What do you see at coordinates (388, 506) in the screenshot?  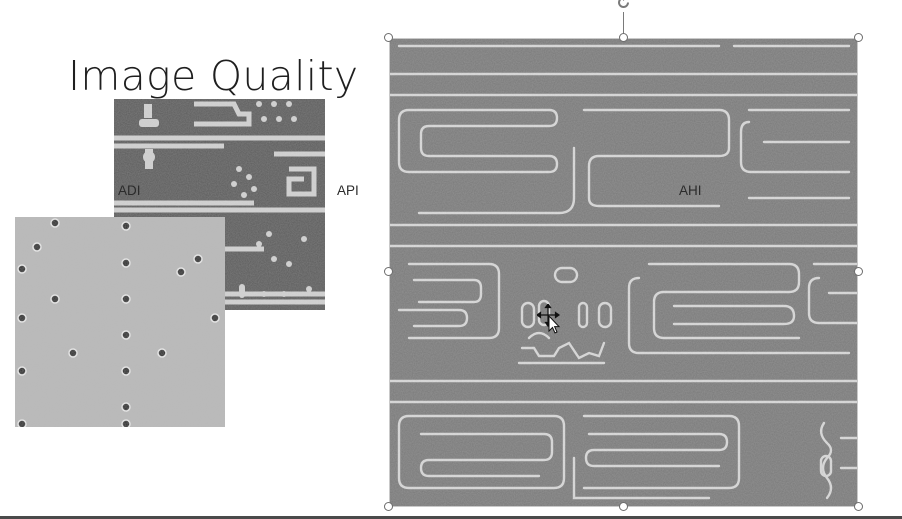 I see `resize-handle-bottom-left` at bounding box center [388, 506].